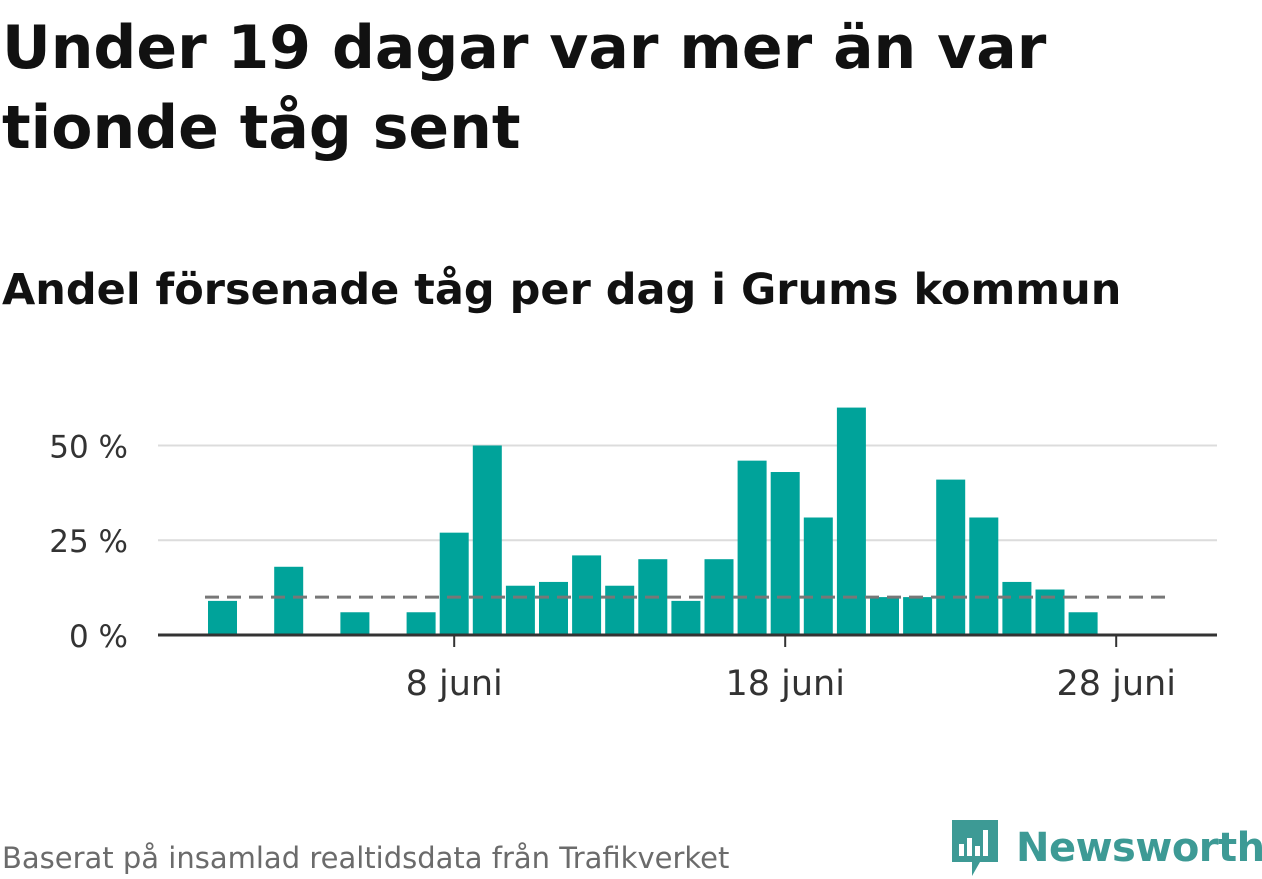 The height and width of the screenshot is (879, 1262). What do you see at coordinates (454, 684) in the screenshot?
I see `x-tick-label: 8 juni` at bounding box center [454, 684].